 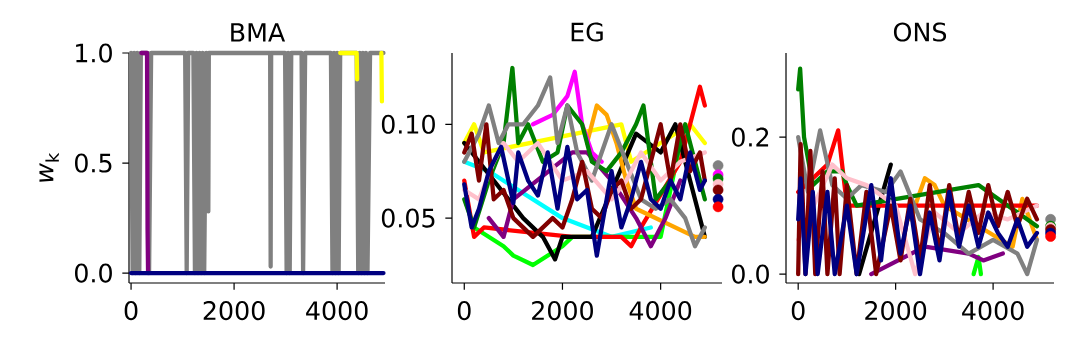 What do you see at coordinates (94, 53) in the screenshot?
I see `y-tick-label: 1.0` at bounding box center [94, 53].